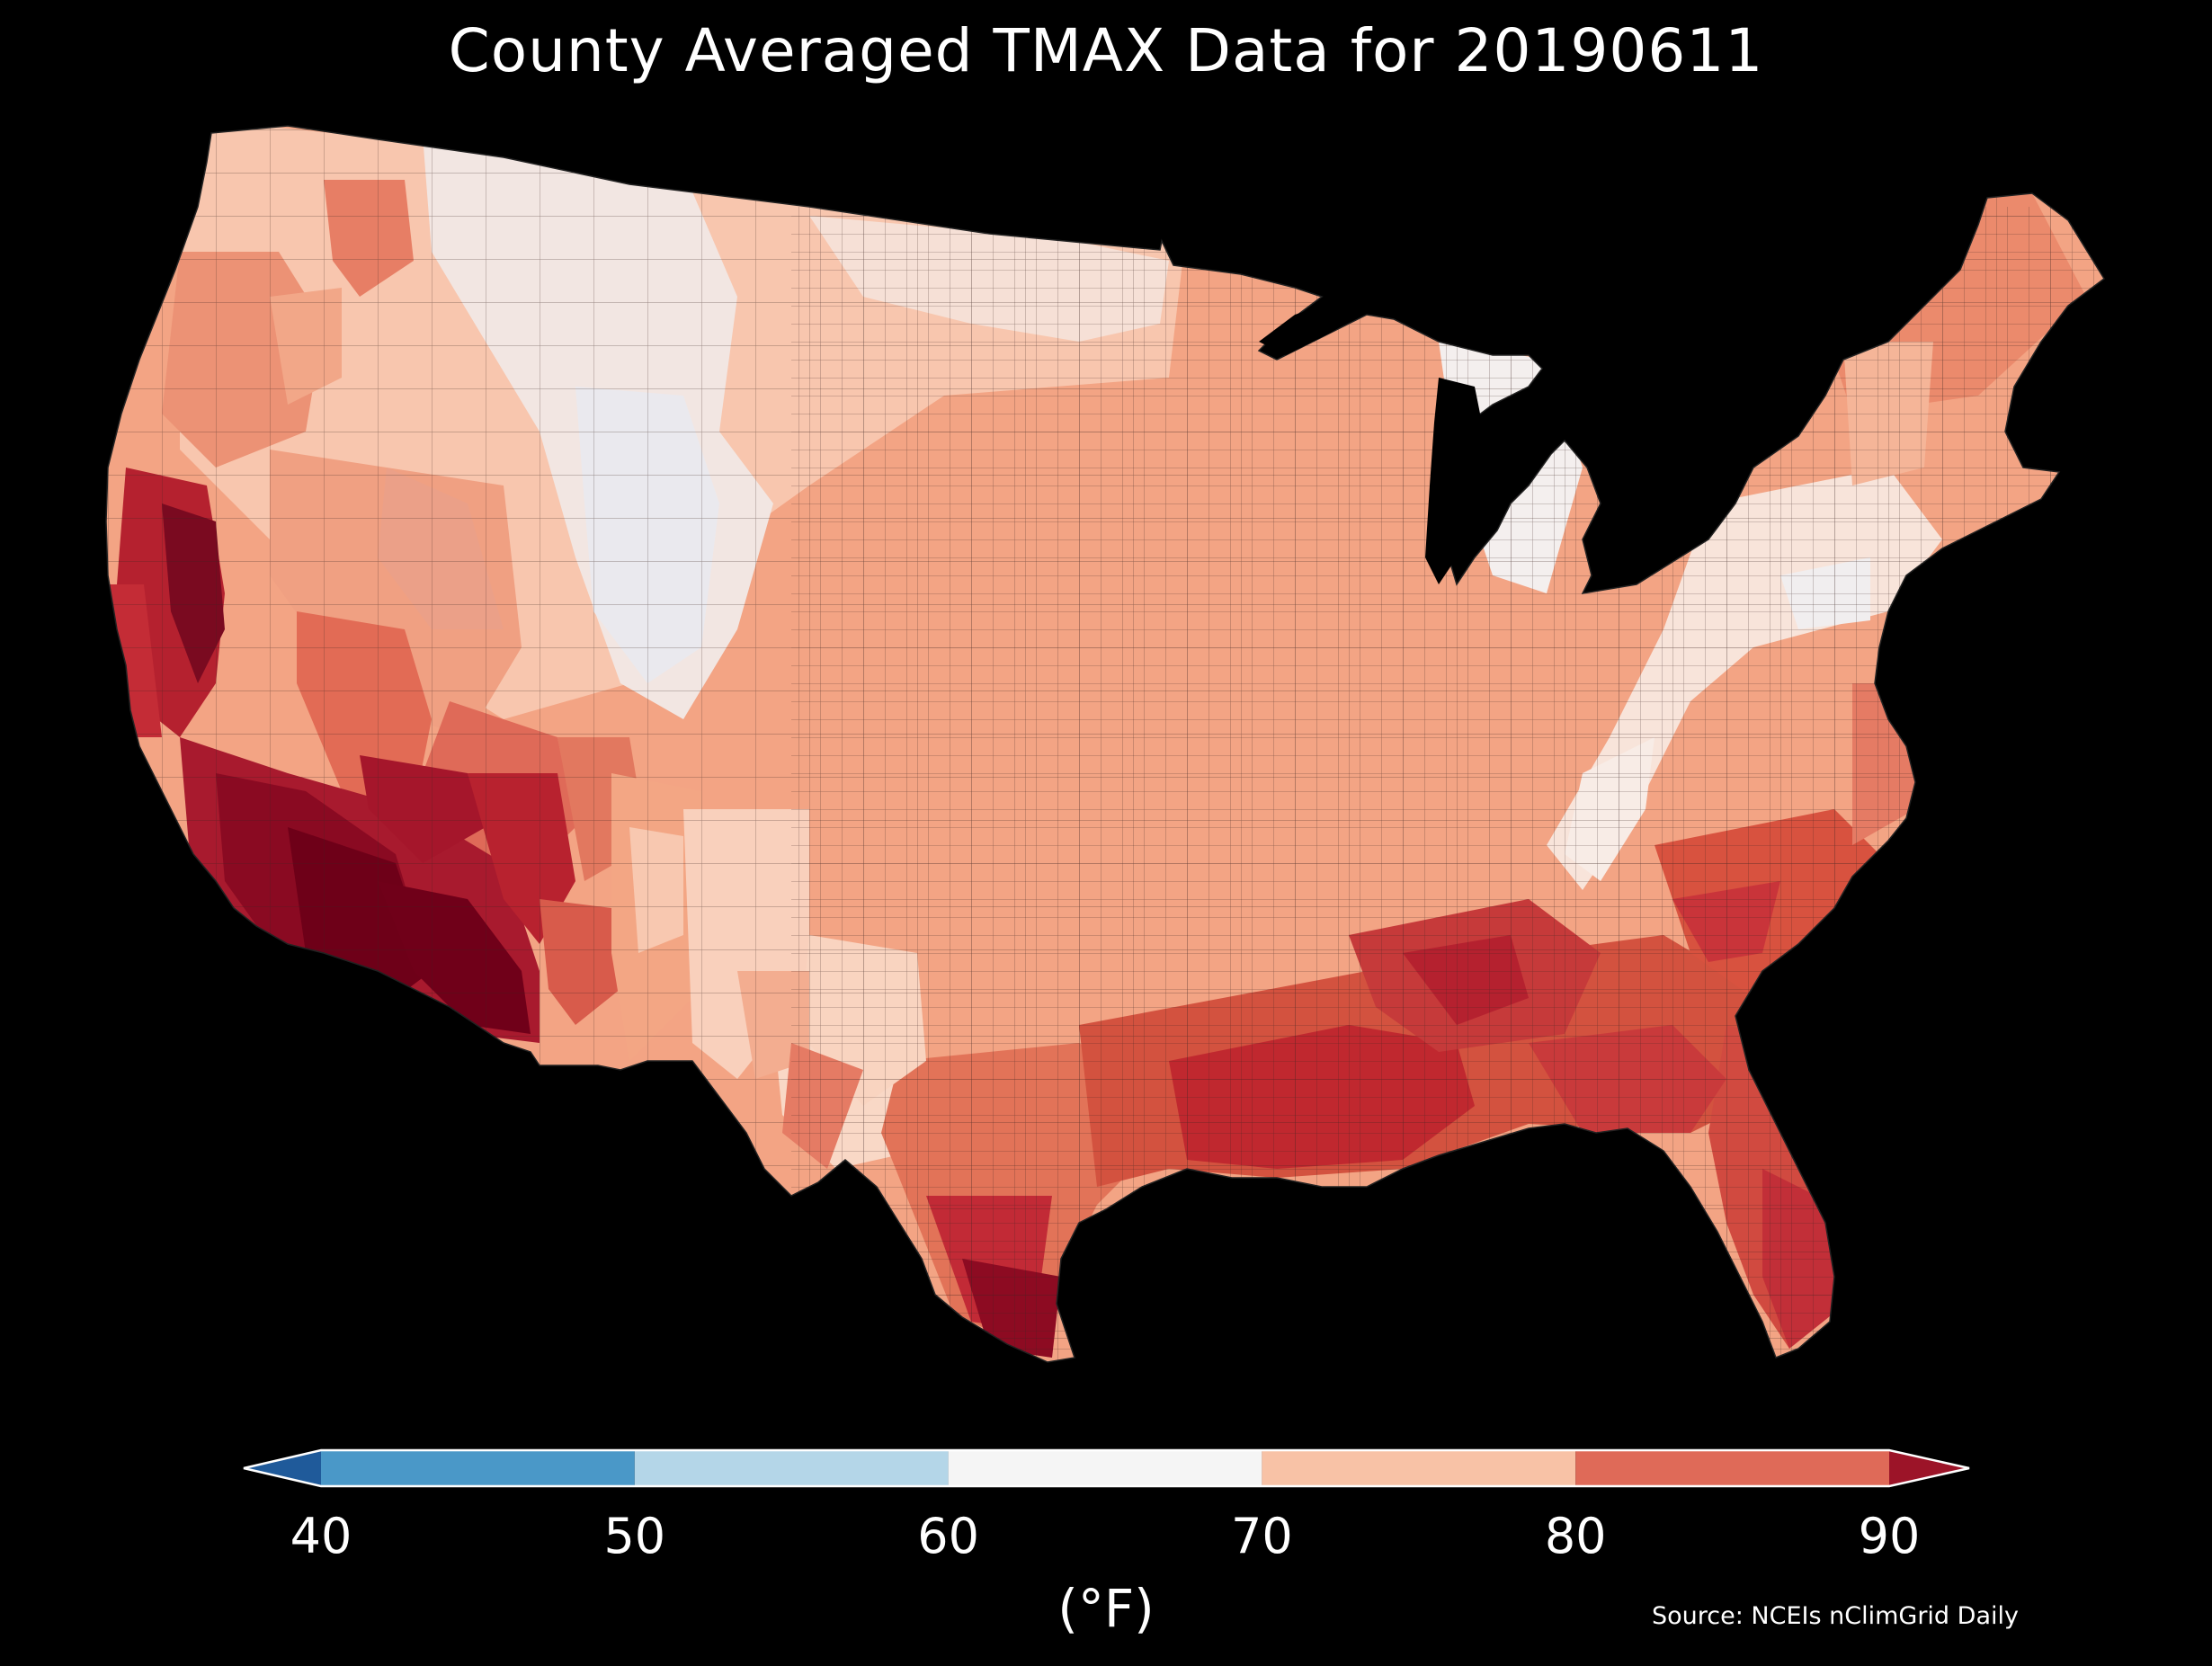 The width and height of the screenshot is (2212, 1666). Describe the element at coordinates (1106, 50) in the screenshot. I see `map-title: County Averaged TMAX Data for 20190611` at that location.